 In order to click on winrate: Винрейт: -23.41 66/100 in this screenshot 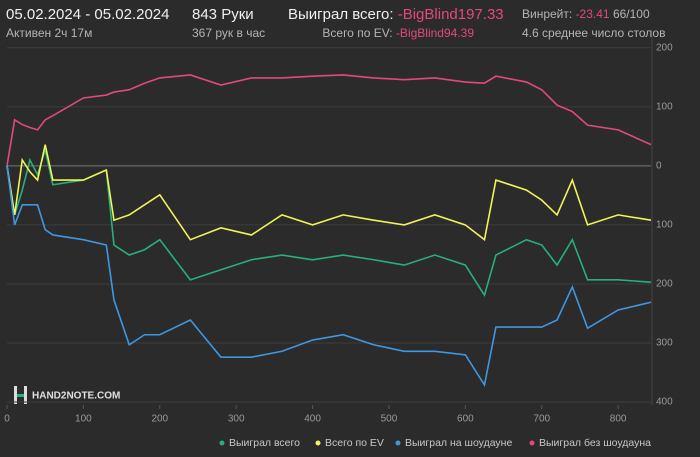, I will do `click(586, 14)`.